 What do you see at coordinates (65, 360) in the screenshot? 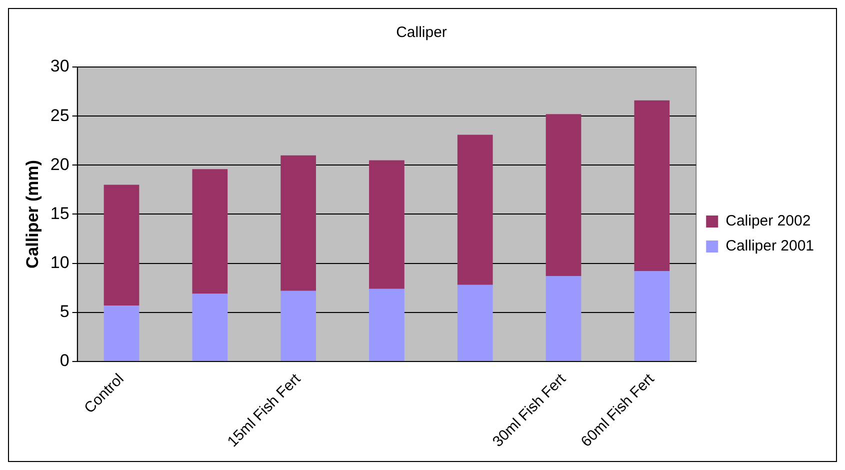
I see `y-tick-label: 0` at bounding box center [65, 360].